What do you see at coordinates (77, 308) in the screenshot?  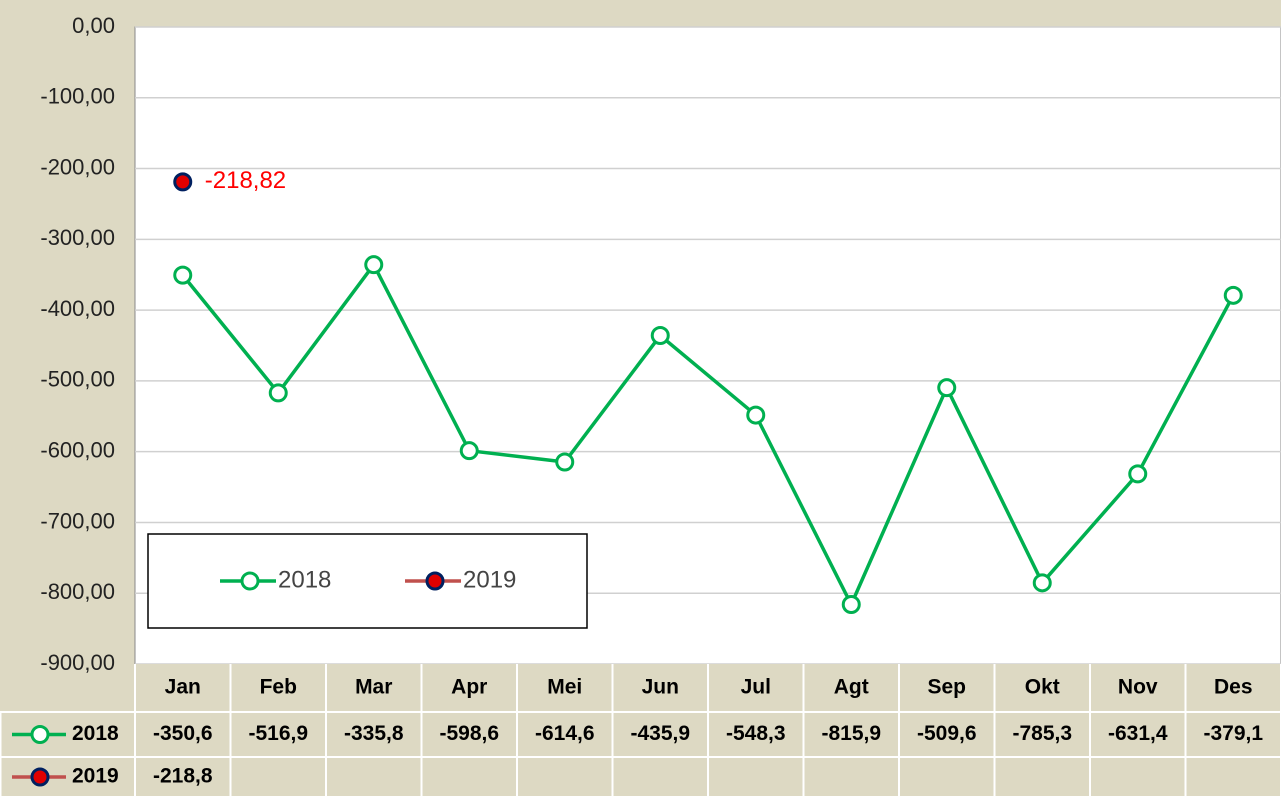 I see `y-tick-label: -400,00` at bounding box center [77, 308].